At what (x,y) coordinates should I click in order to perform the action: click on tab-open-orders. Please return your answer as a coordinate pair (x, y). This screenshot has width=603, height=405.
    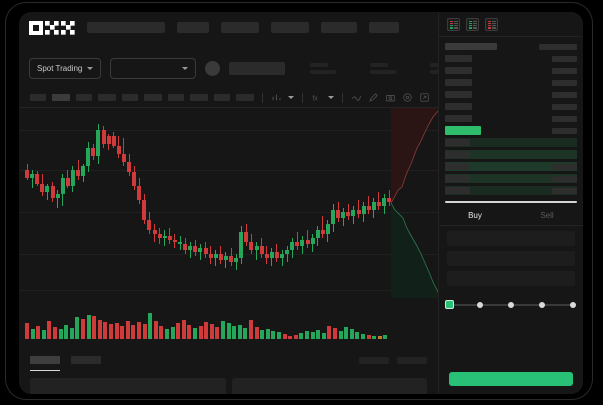
    Looking at the image, I should click on (45, 363).